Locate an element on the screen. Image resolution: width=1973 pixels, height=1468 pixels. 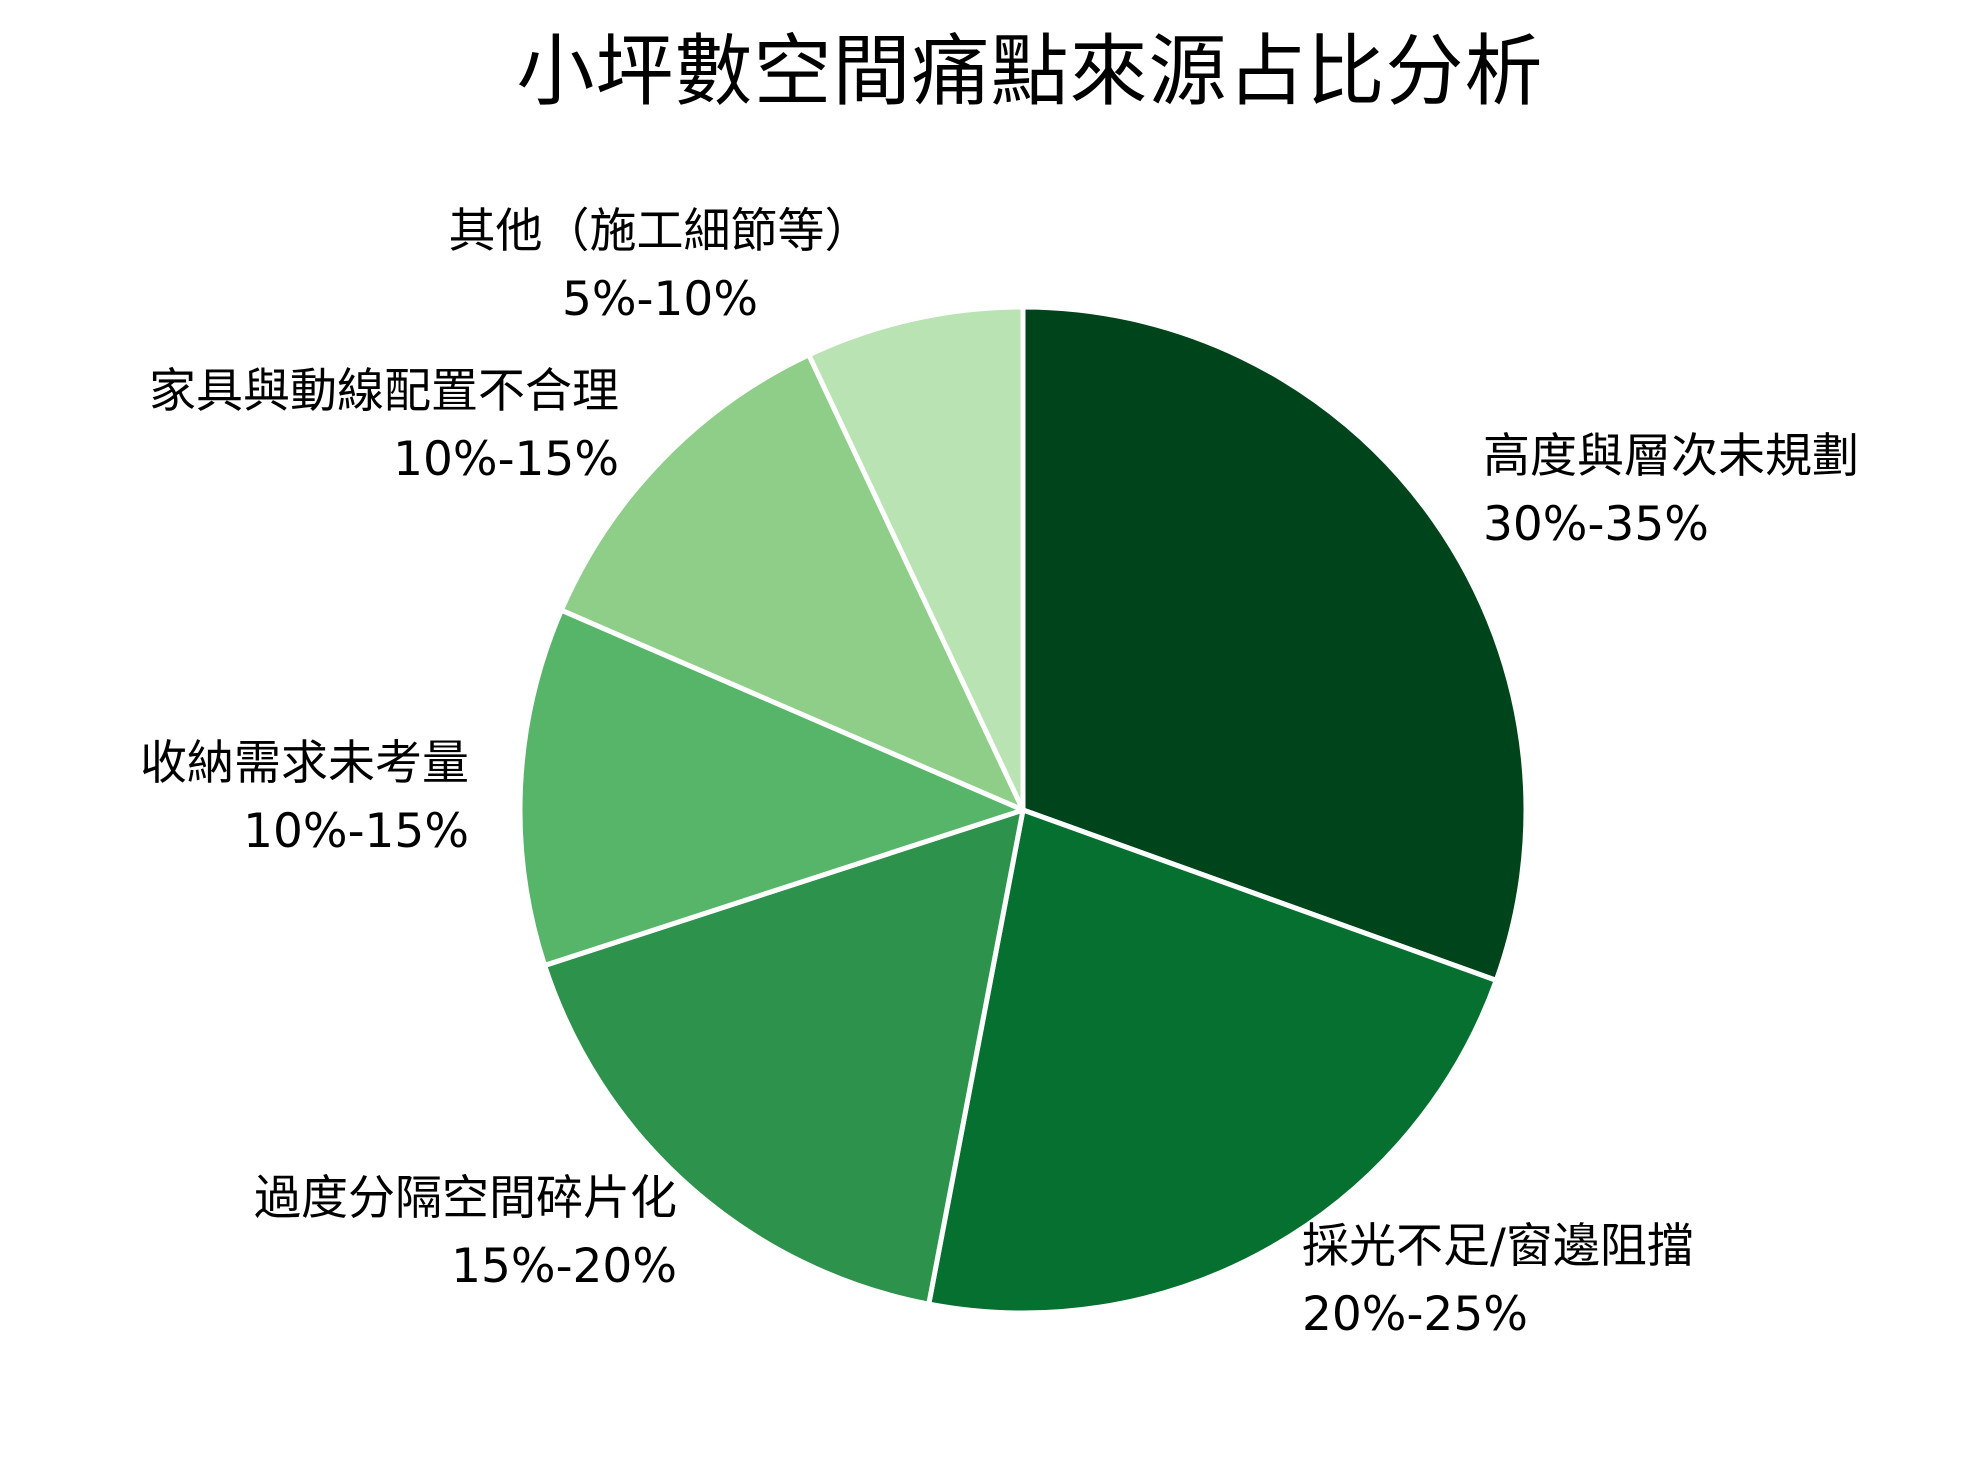
slice-label-name: 其他（施工細節等） is located at coordinates (660, 231).